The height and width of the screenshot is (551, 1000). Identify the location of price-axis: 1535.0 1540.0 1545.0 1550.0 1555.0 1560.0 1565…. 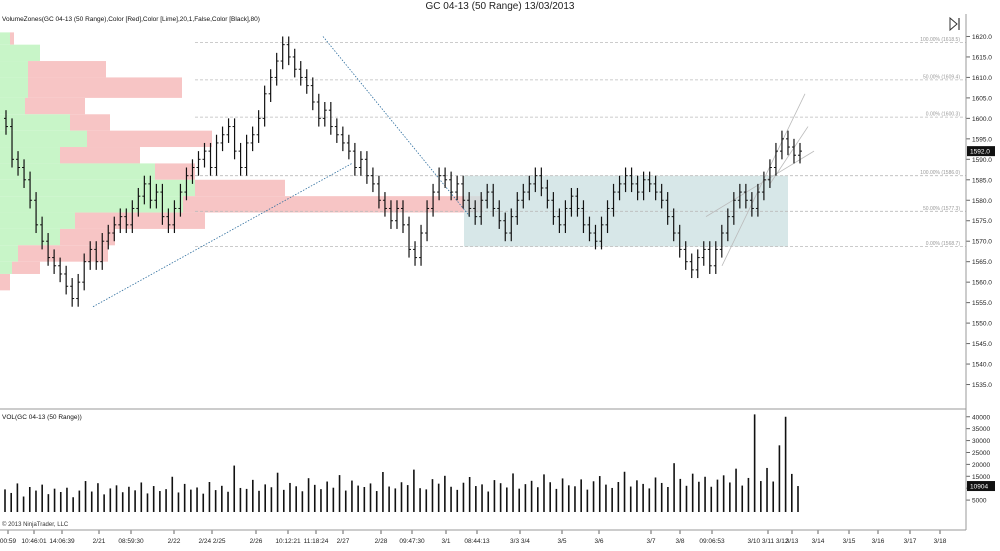
(980, 211).